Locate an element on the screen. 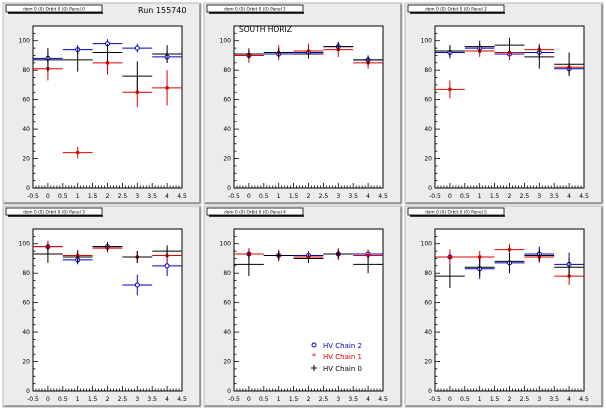 The image size is (606, 414). legend-entry: HV Chain 2 is located at coordinates (336, 346).